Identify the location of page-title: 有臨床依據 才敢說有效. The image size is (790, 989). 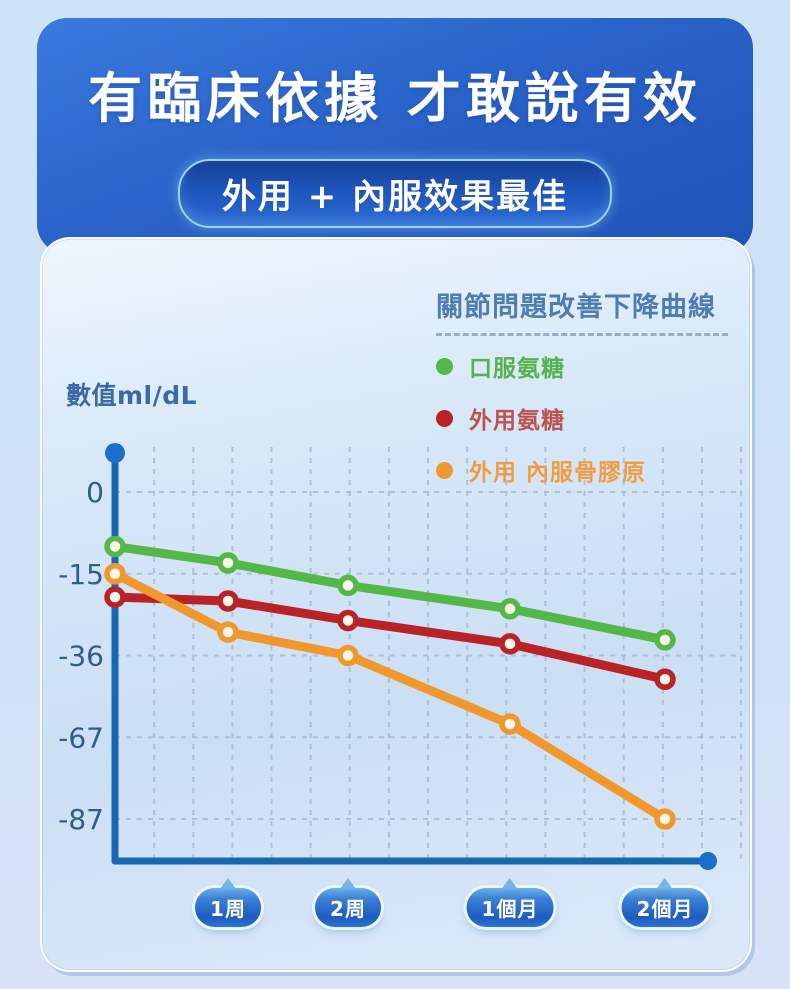
(395, 98).